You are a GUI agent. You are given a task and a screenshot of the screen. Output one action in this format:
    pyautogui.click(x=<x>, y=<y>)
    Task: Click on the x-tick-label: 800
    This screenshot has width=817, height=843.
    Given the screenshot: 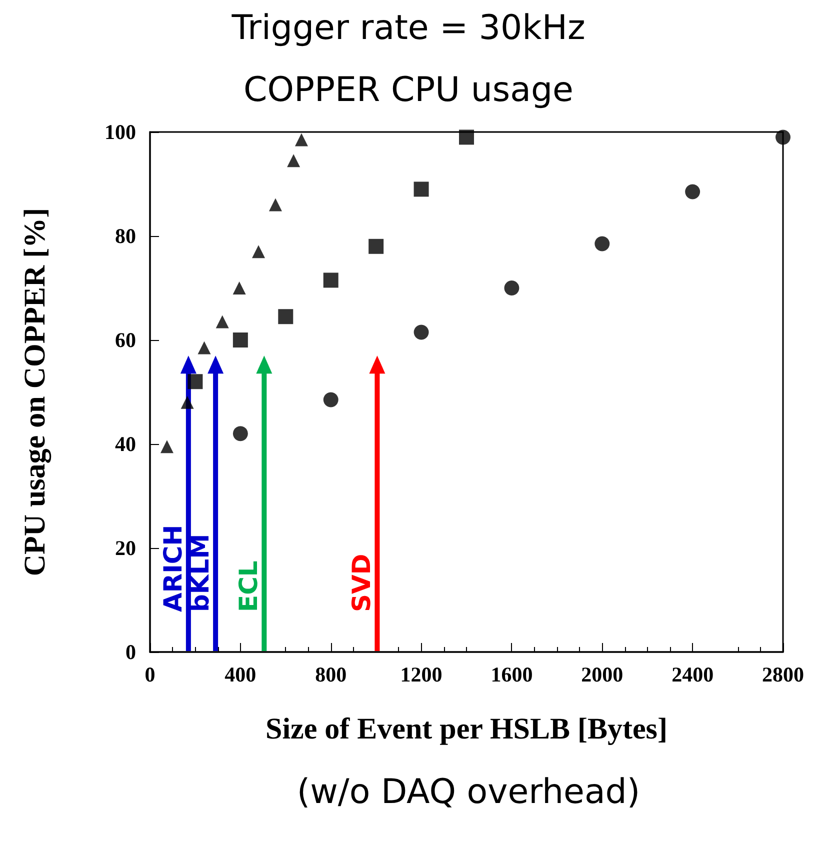 What is the action you would take?
    pyautogui.click(x=331, y=674)
    